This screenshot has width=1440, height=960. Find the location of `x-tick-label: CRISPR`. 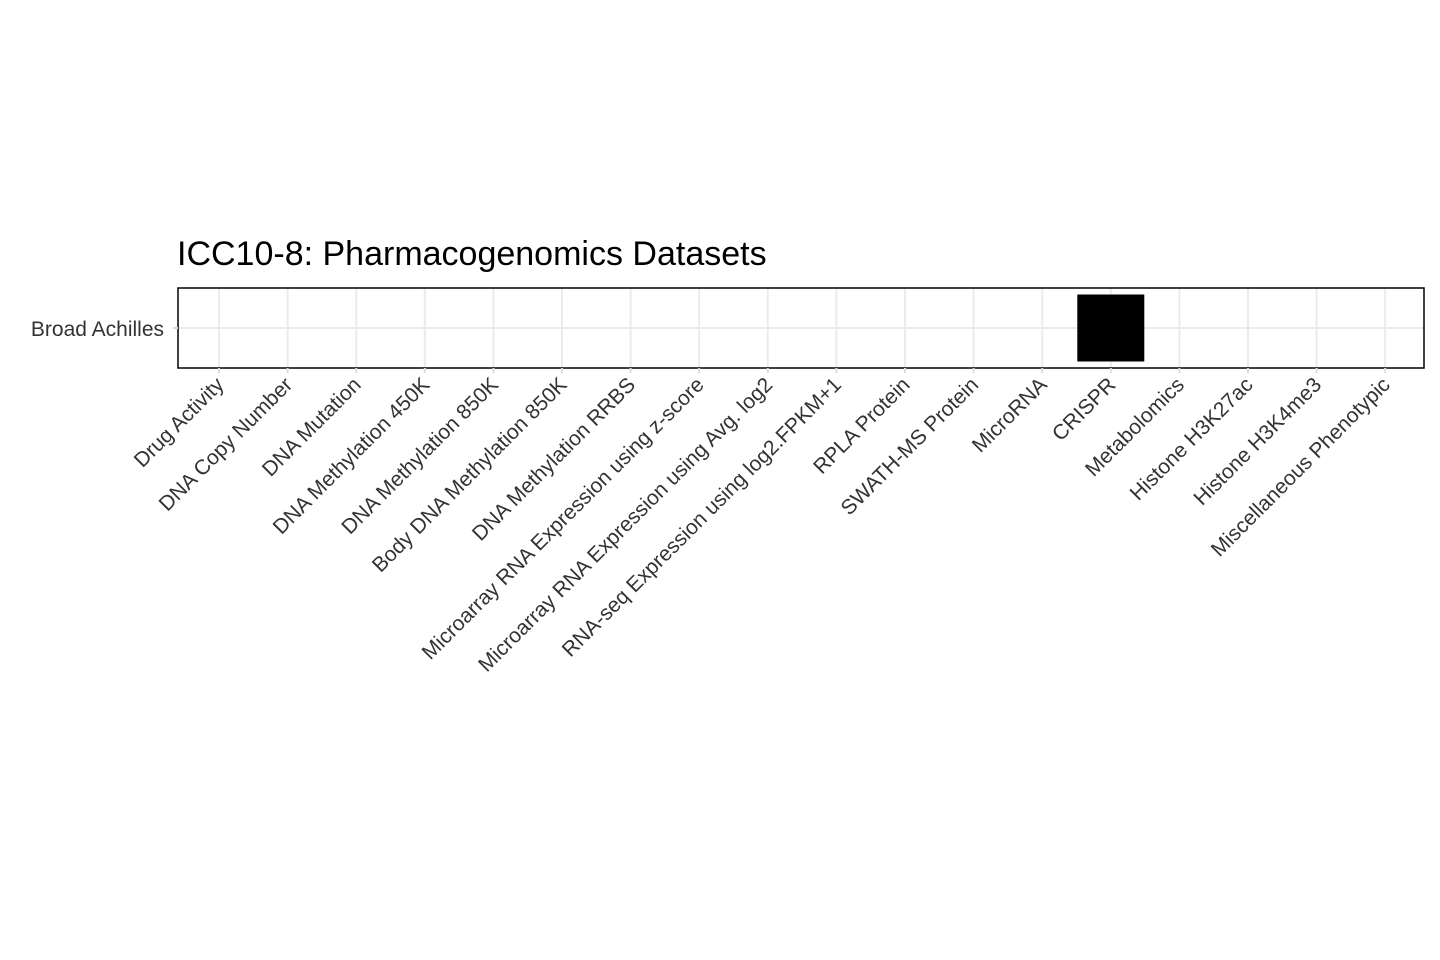

x-tick-label: CRISPR is located at coordinates (1084, 409).